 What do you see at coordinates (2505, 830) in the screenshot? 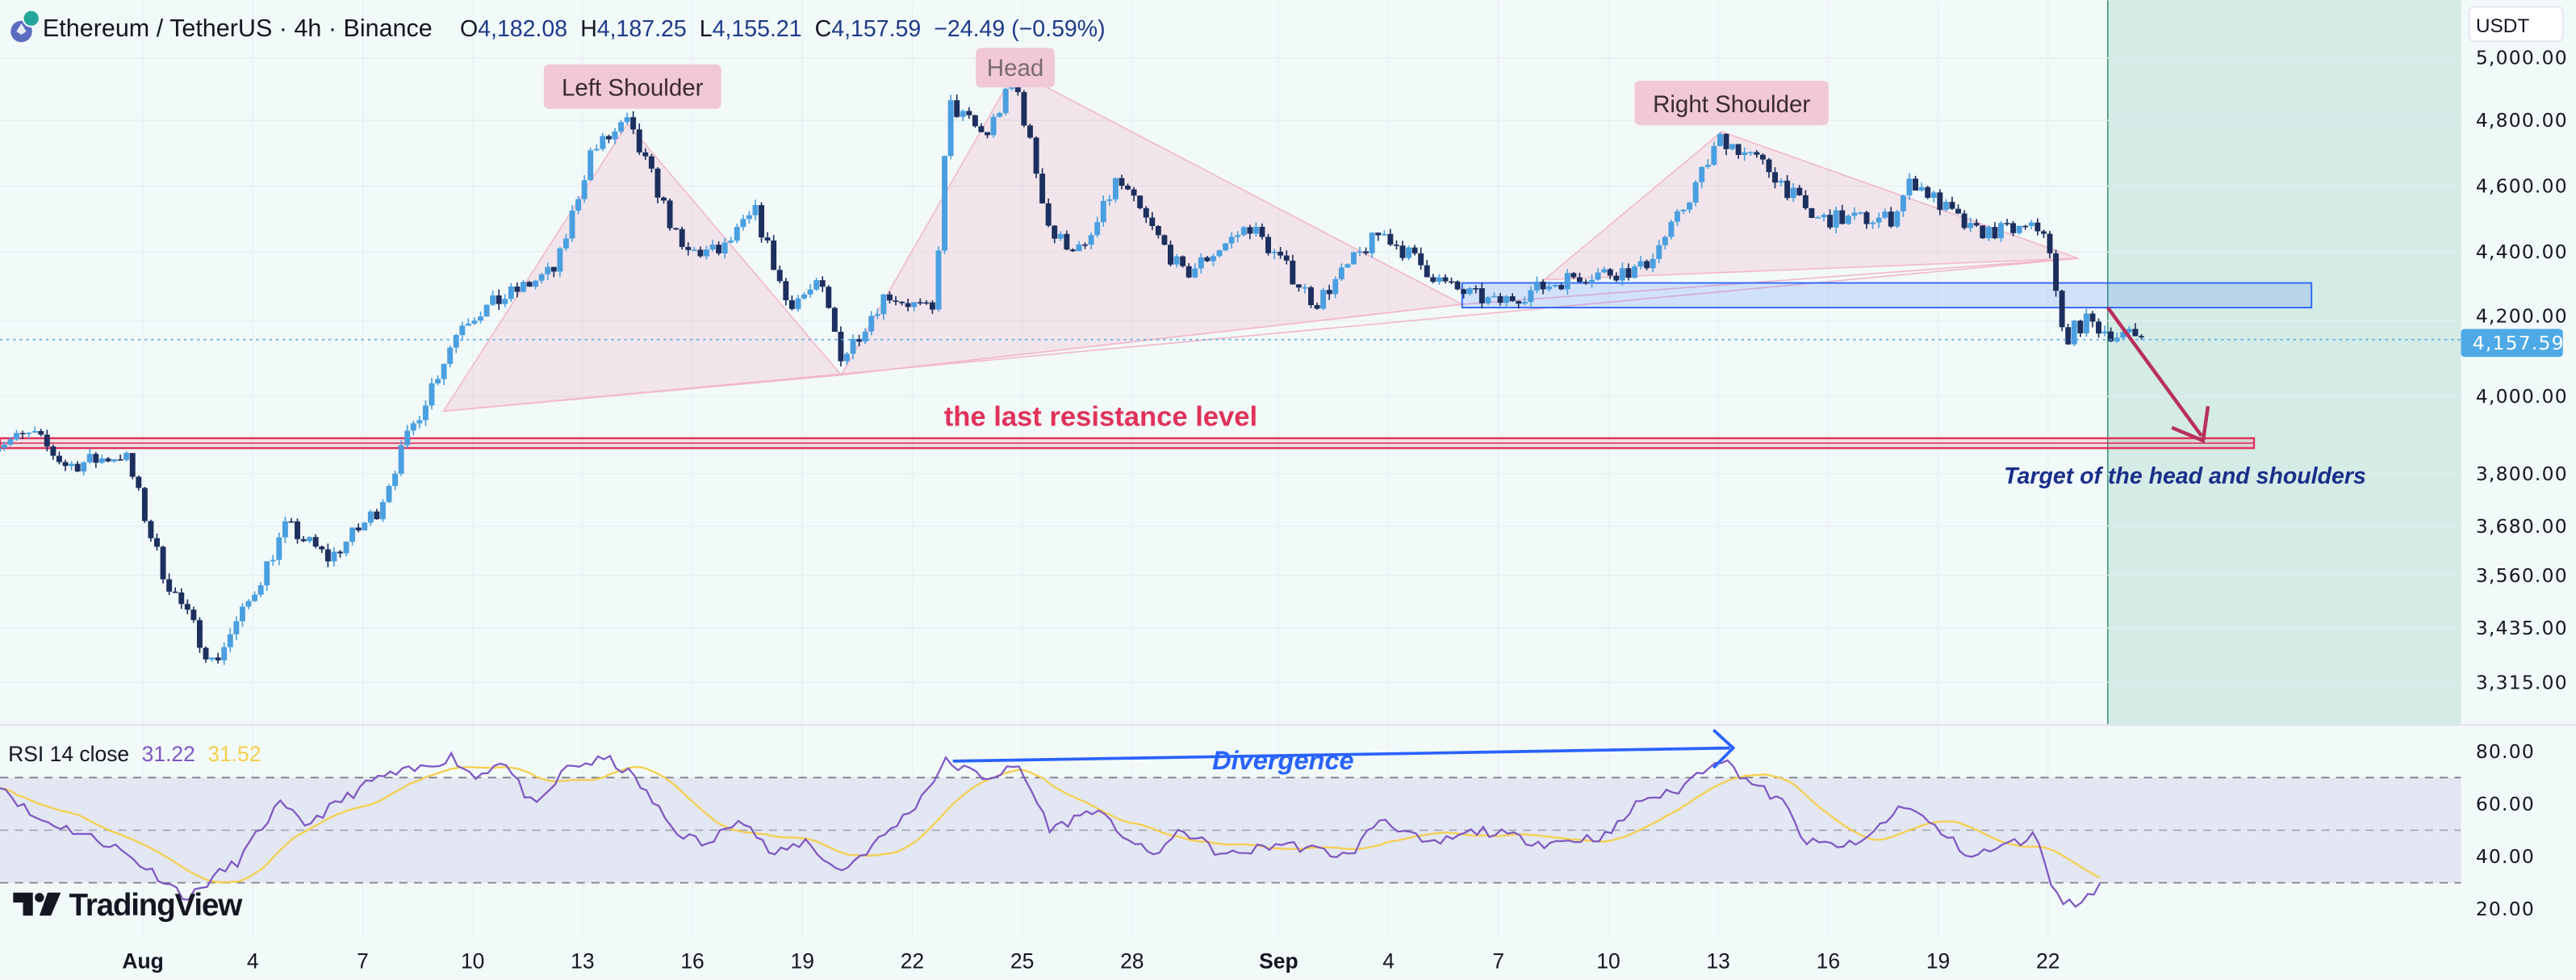
I see `rsi-ticks: 80.00 60.00 40.00 20.00` at bounding box center [2505, 830].